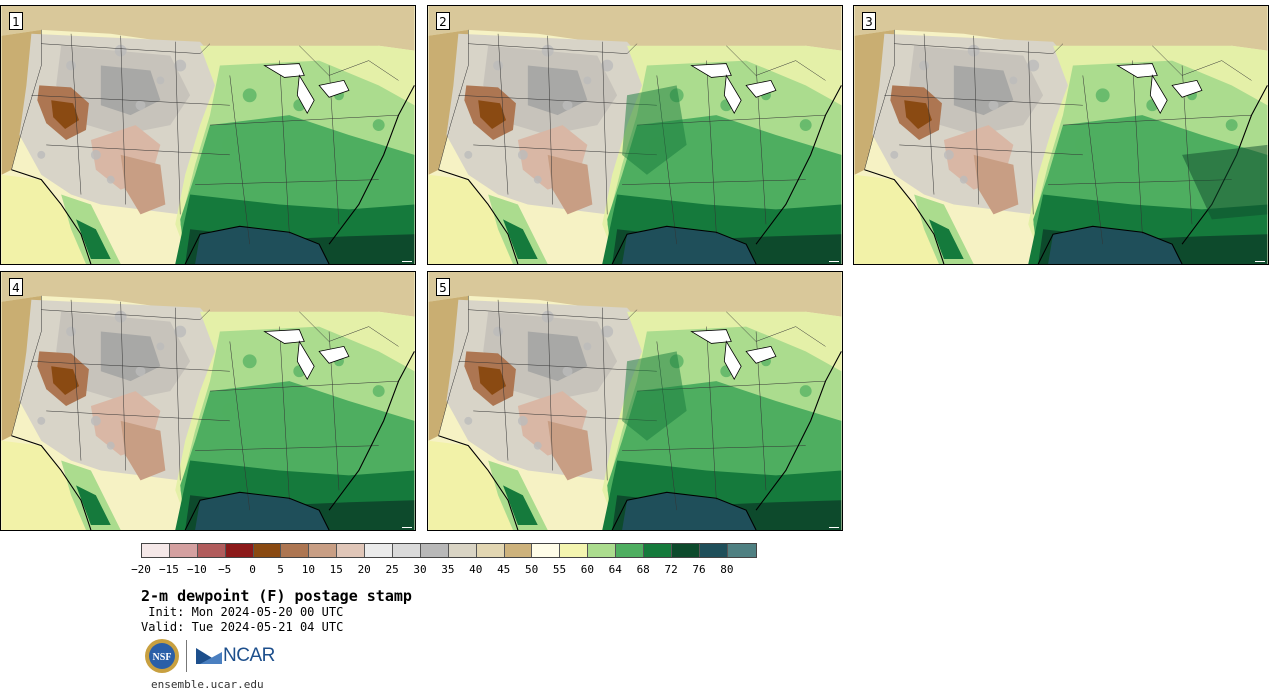 This screenshot has height=696, width=1280. Describe the element at coordinates (643, 569) in the screenshot. I see `colorbar-tick-label: 68` at that location.